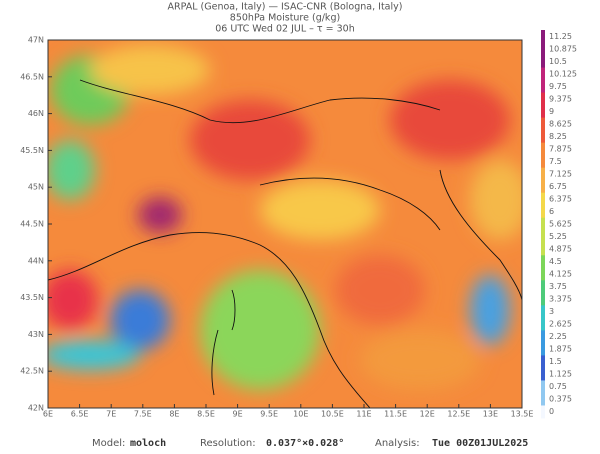  What do you see at coordinates (269, 414) in the screenshot?
I see `lon-label: 9.5E` at bounding box center [269, 414].